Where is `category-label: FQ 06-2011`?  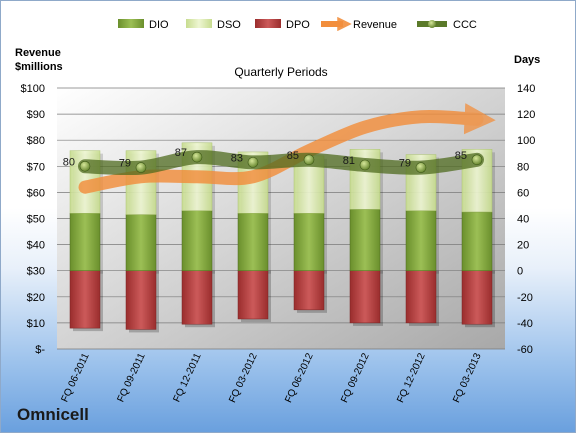 category-label: FQ 06-2011 is located at coordinates (76, 377).